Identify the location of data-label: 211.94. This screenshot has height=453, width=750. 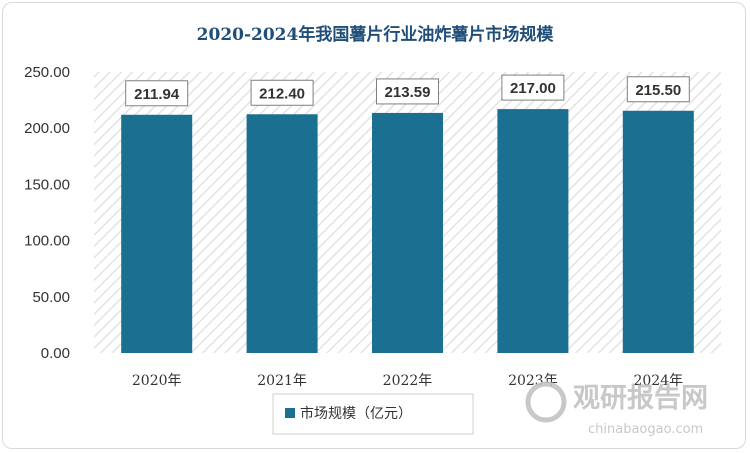
(157, 94).